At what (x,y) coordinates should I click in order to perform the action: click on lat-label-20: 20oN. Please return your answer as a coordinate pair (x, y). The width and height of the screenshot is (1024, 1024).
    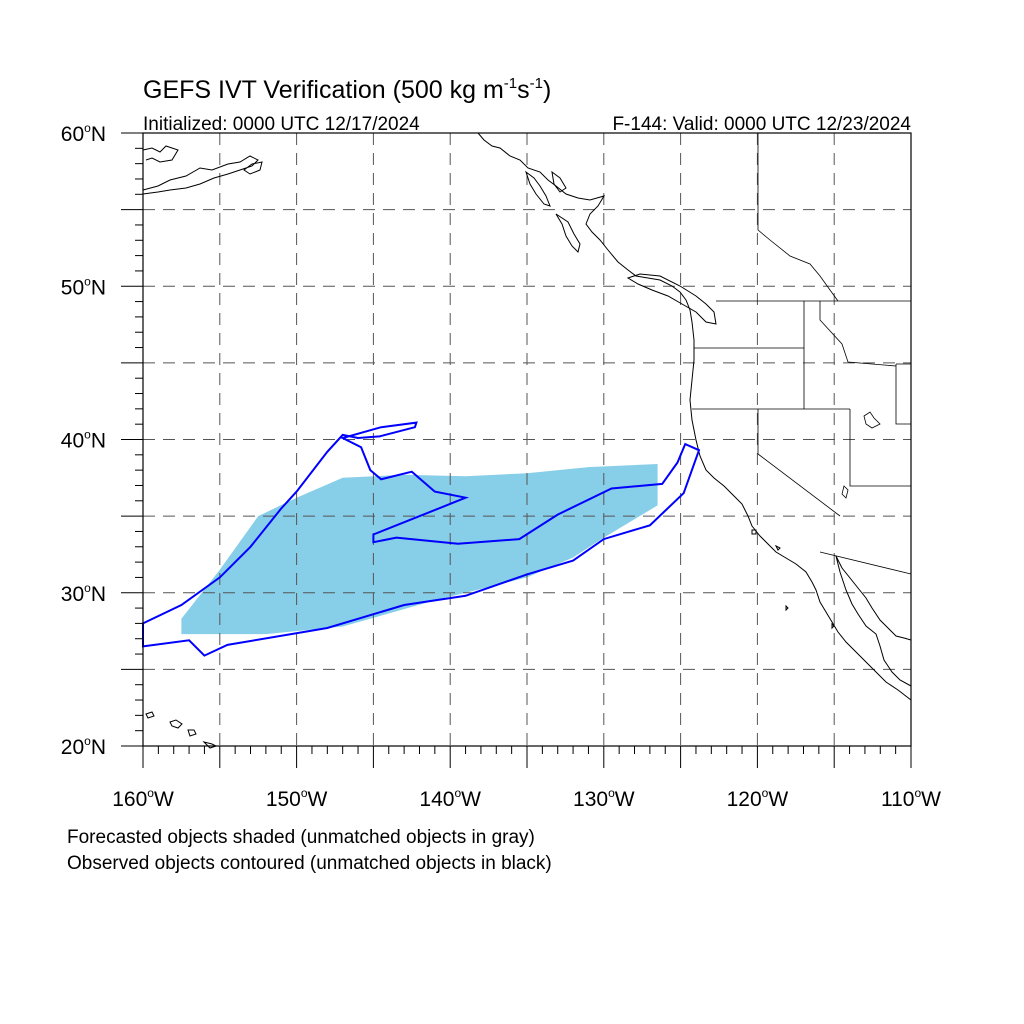
    Looking at the image, I should click on (83, 746).